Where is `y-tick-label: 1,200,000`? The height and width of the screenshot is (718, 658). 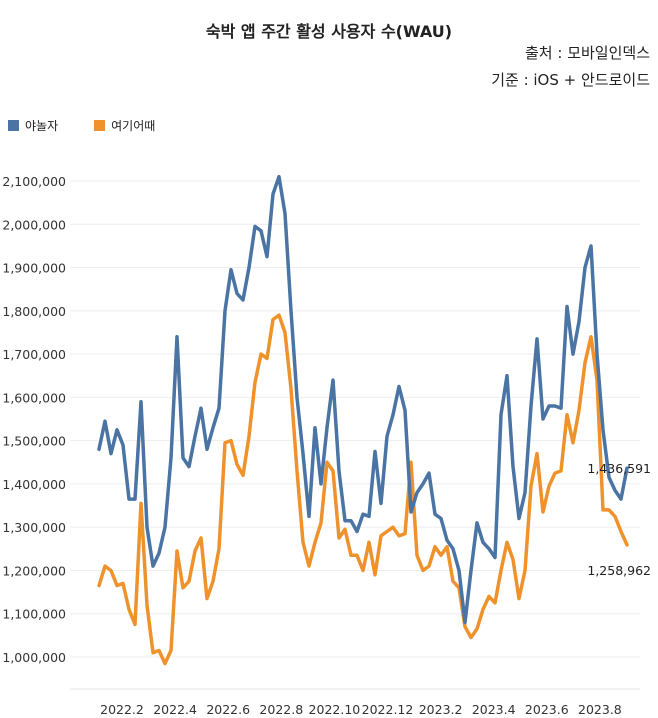 y-tick-label: 1,200,000 is located at coordinates (34, 570).